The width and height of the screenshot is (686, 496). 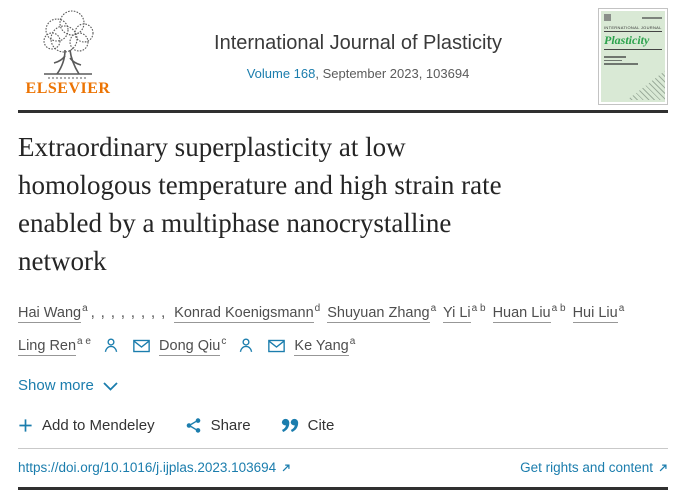 What do you see at coordinates (529, 313) in the screenshot?
I see `author-link: Huan Liua b` at bounding box center [529, 313].